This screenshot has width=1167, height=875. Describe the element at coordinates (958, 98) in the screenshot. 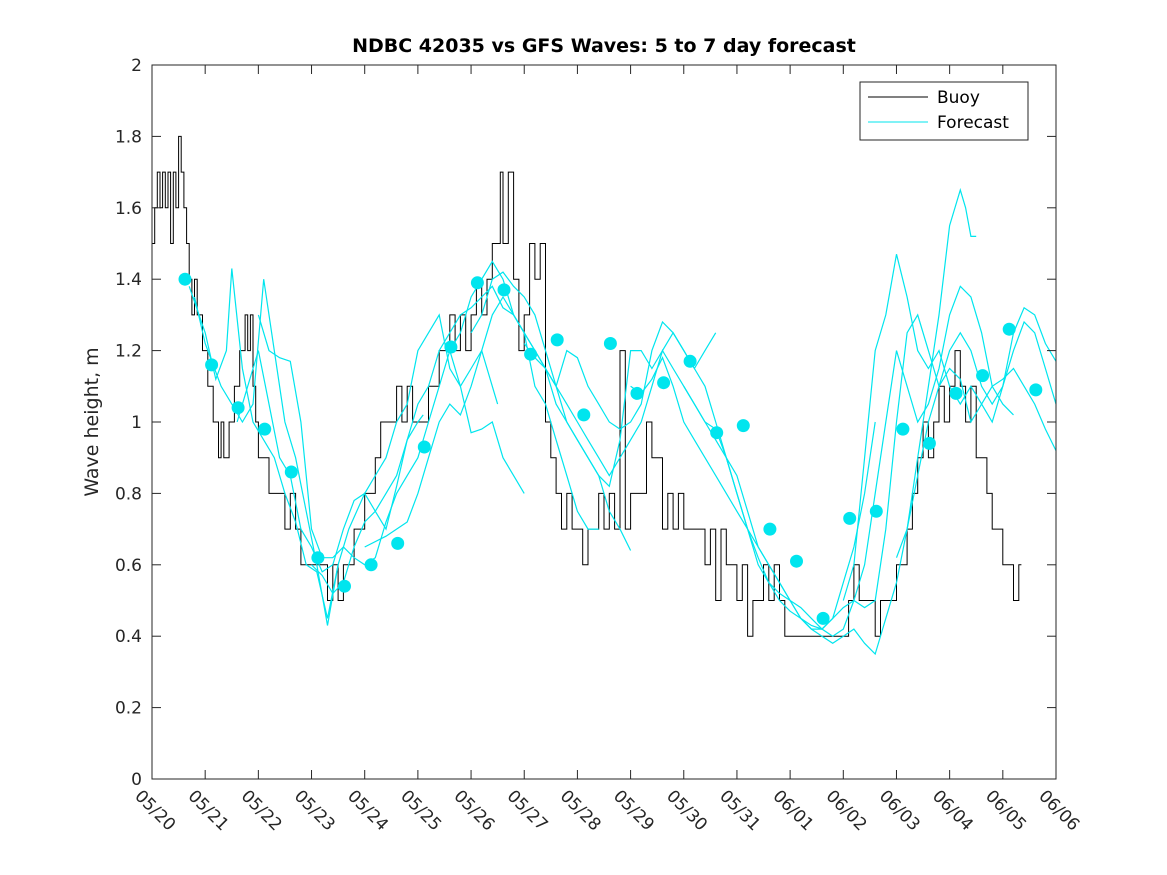

I see `legend-label-buoy: Buoy` at that location.